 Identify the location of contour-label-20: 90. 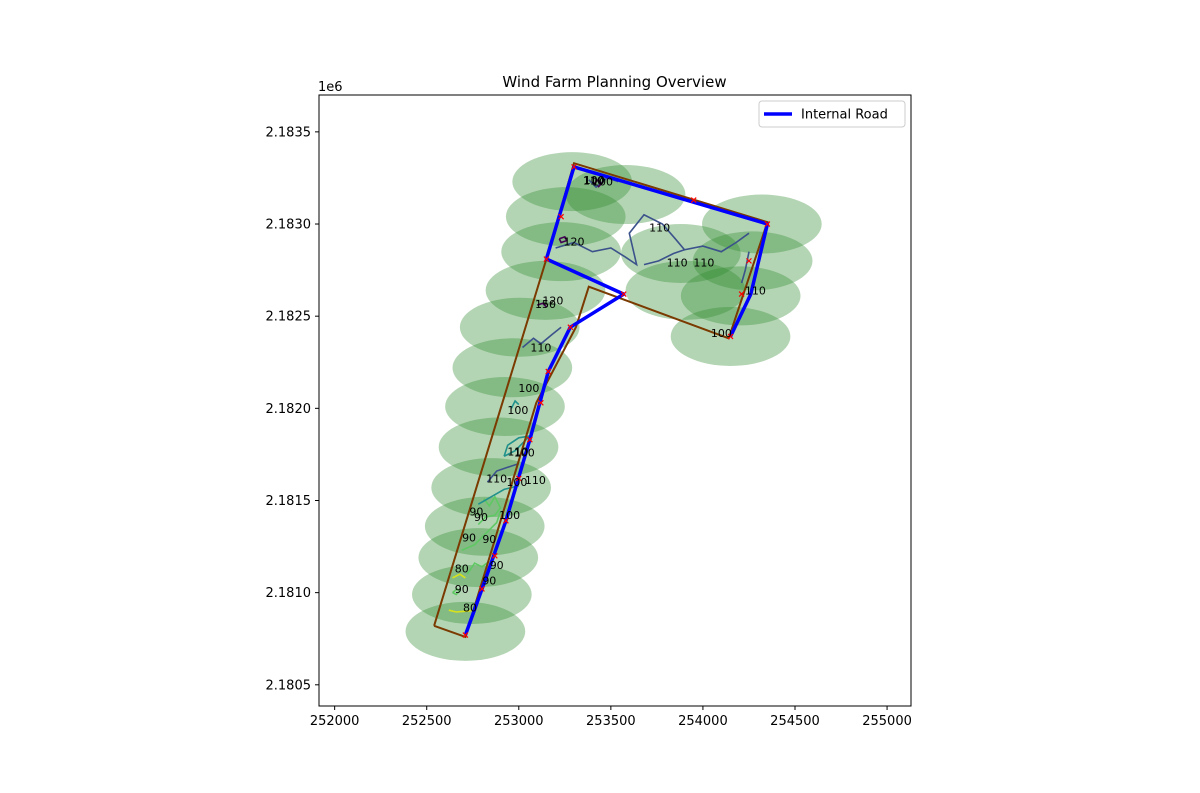
(481, 517).